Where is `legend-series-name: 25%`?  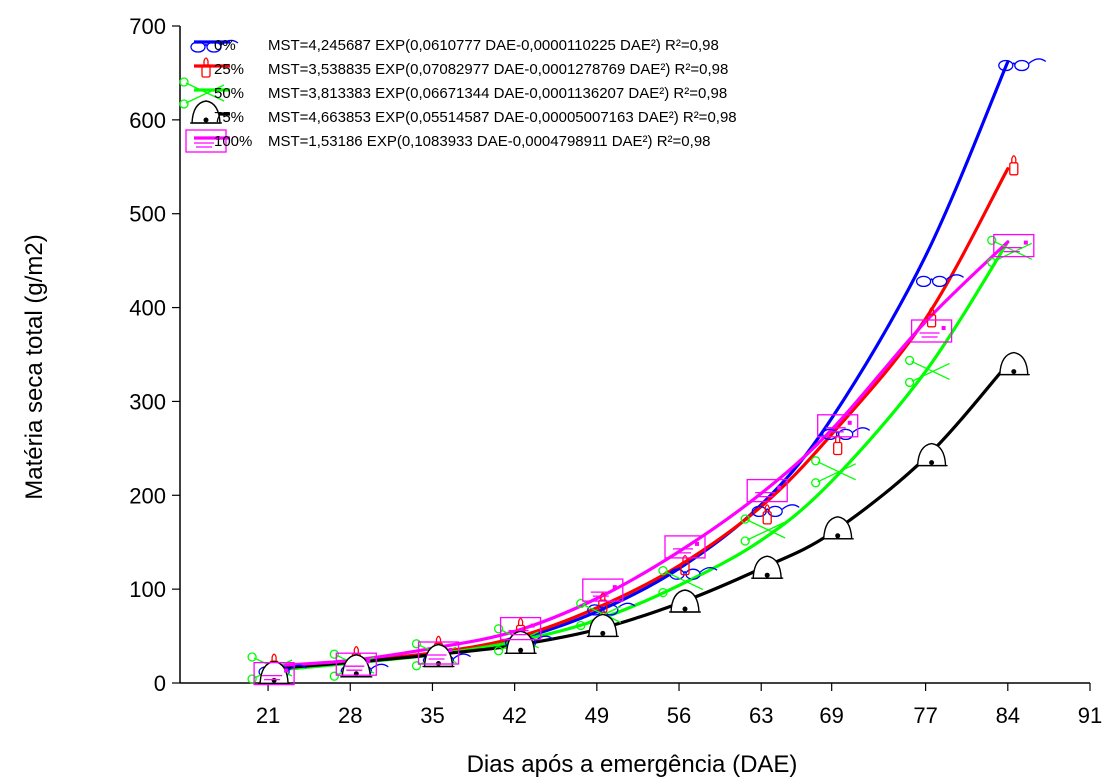 legend-series-name: 25% is located at coordinates (229, 69).